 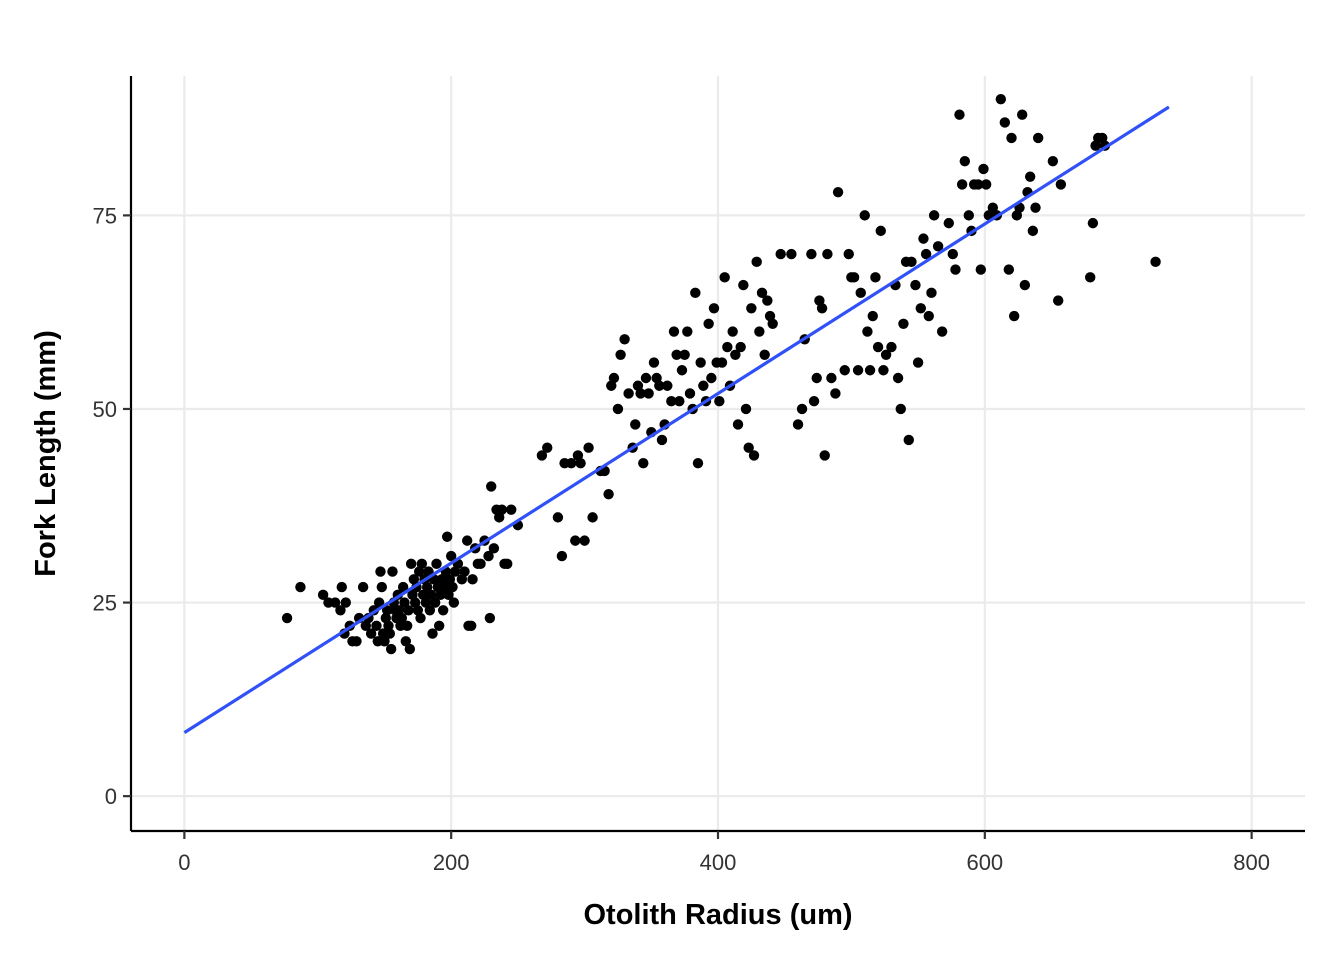 What do you see at coordinates (105, 603) in the screenshot?
I see `y-tick-label: 25` at bounding box center [105, 603].